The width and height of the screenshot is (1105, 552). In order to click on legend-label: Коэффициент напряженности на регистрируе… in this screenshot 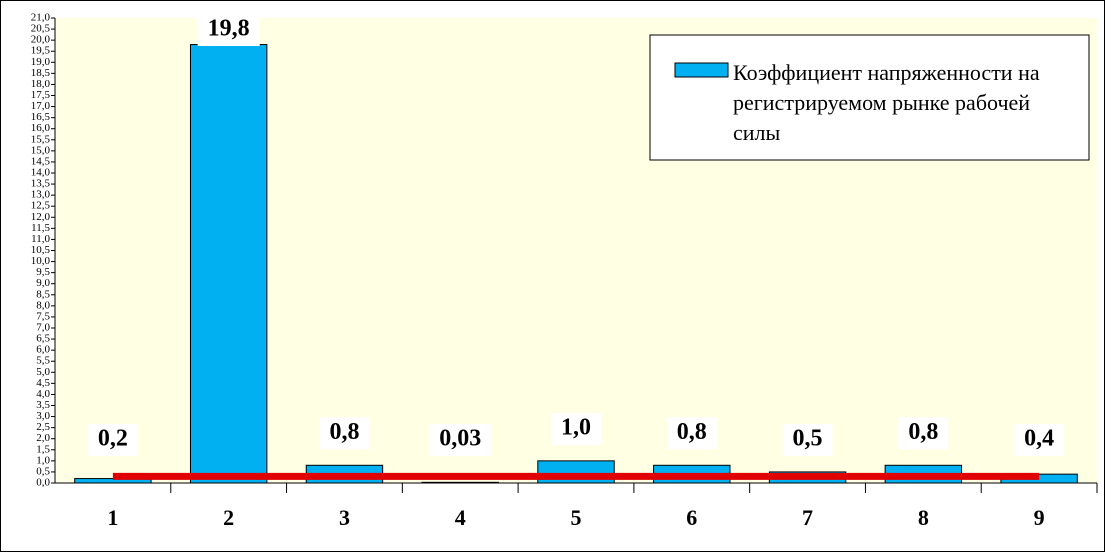, I will do `click(886, 102)`.